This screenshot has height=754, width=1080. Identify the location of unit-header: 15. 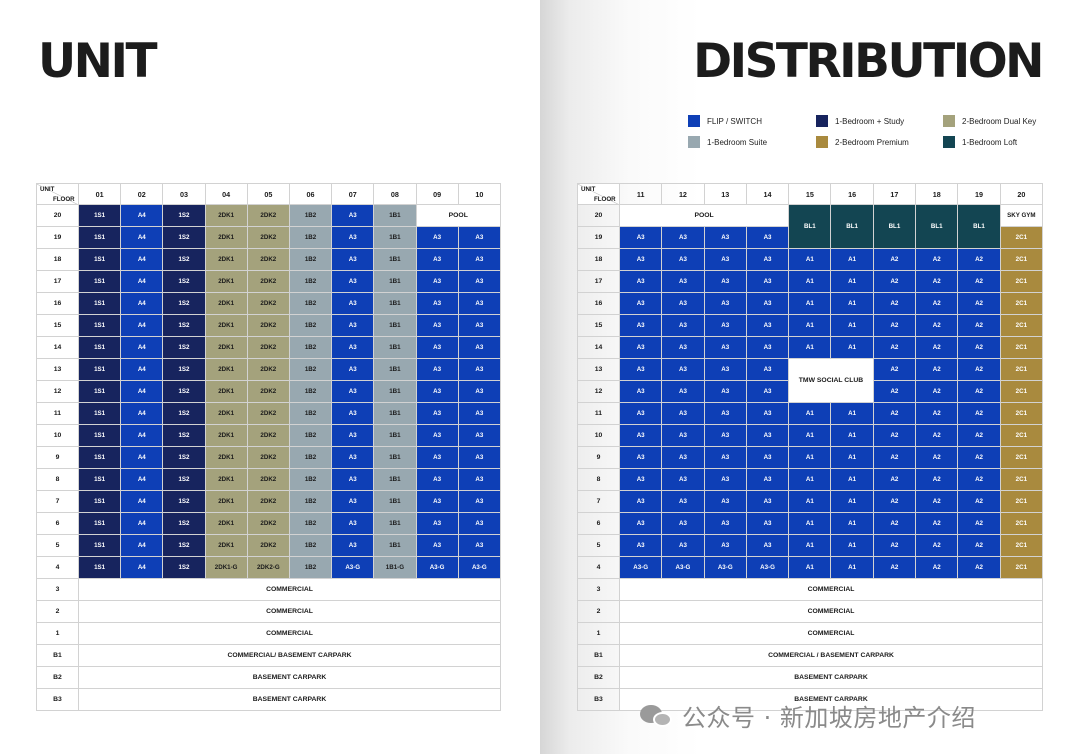
(810, 194).